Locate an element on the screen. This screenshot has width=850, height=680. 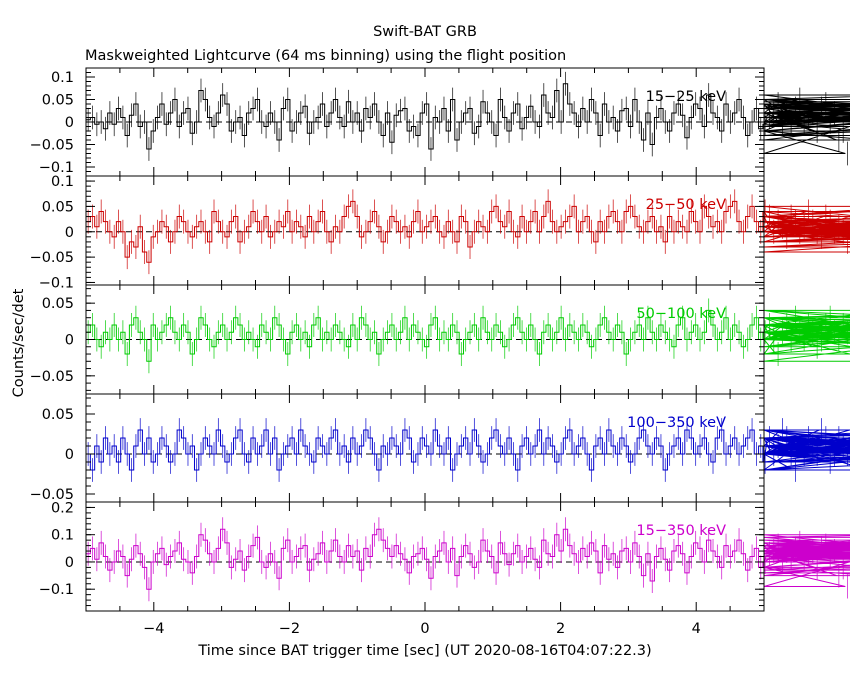
band-label: 100−350 keV is located at coordinates (676, 423).